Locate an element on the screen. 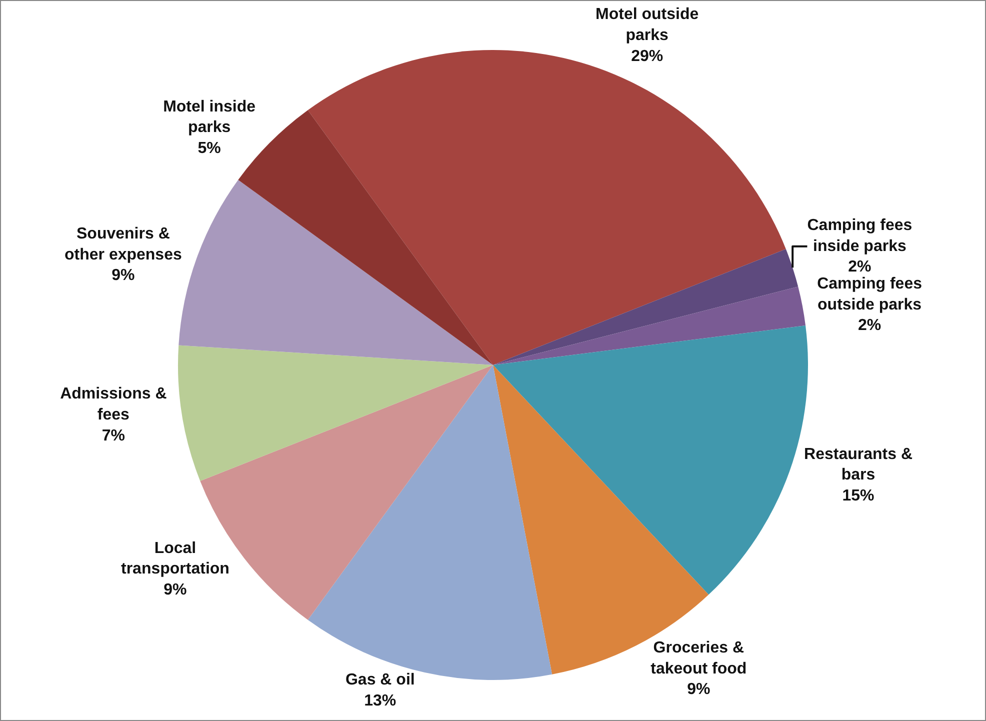  slice-label: Restaurants & bars is located at coordinates (858, 465).